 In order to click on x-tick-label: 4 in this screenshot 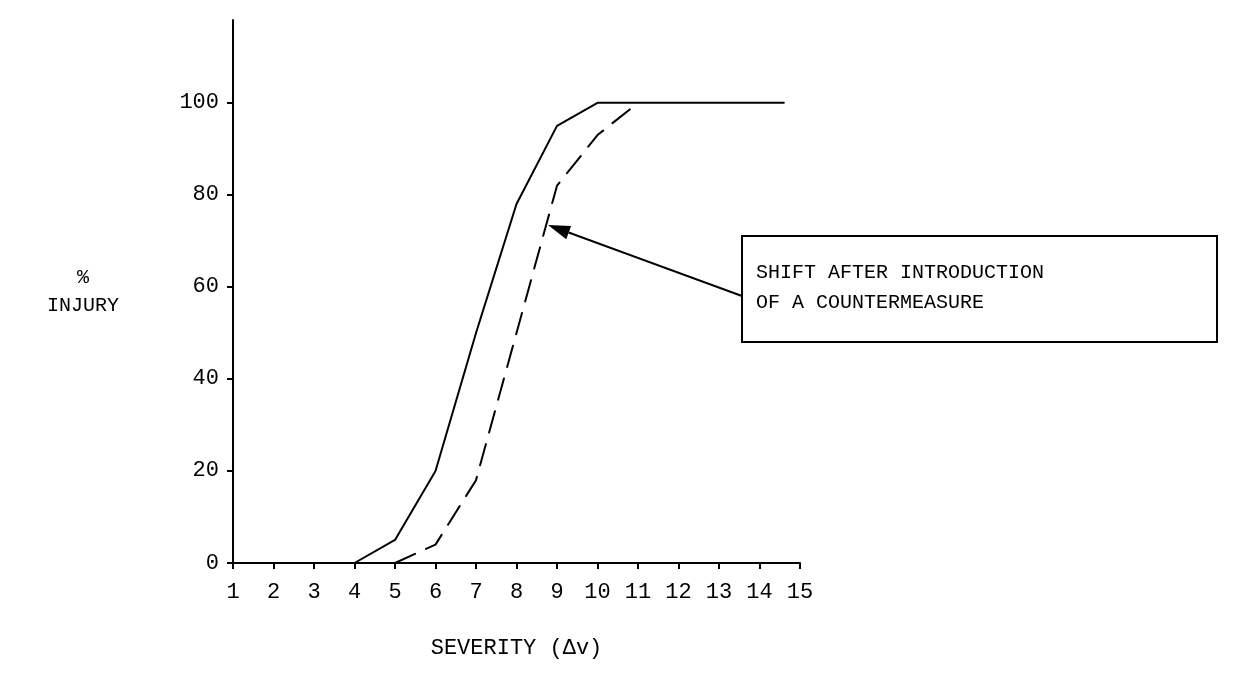, I will do `click(354, 592)`.